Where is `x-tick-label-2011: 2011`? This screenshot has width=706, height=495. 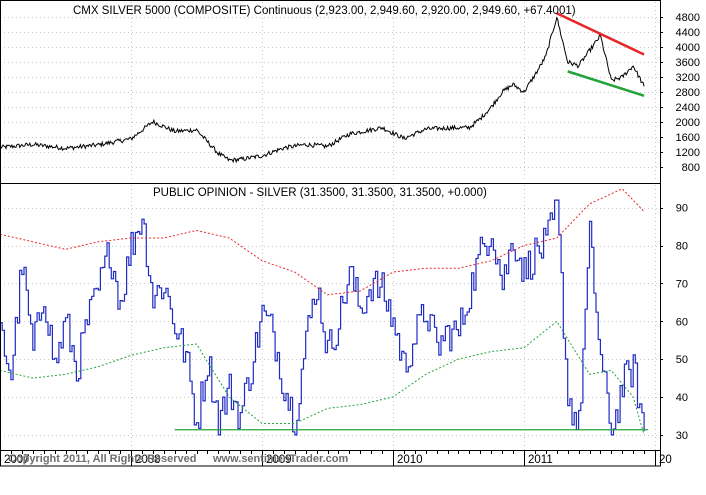
x-tick-label-2011: 2011 is located at coordinates (540, 460).